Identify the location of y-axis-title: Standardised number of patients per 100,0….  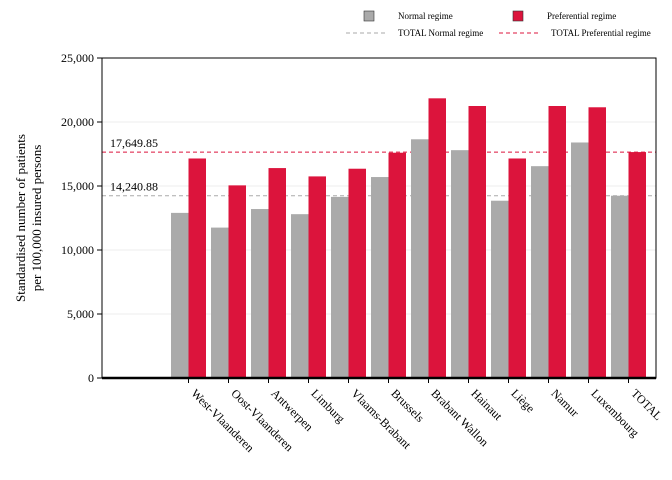
(28, 218).